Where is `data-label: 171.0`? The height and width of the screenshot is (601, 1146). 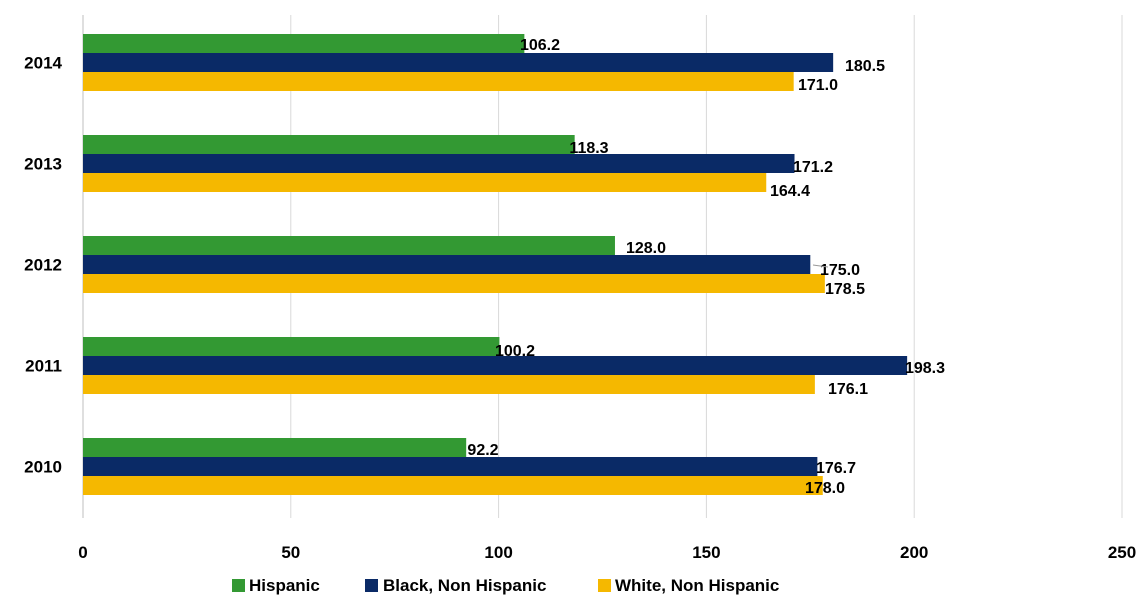 data-label: 171.0 is located at coordinates (818, 85).